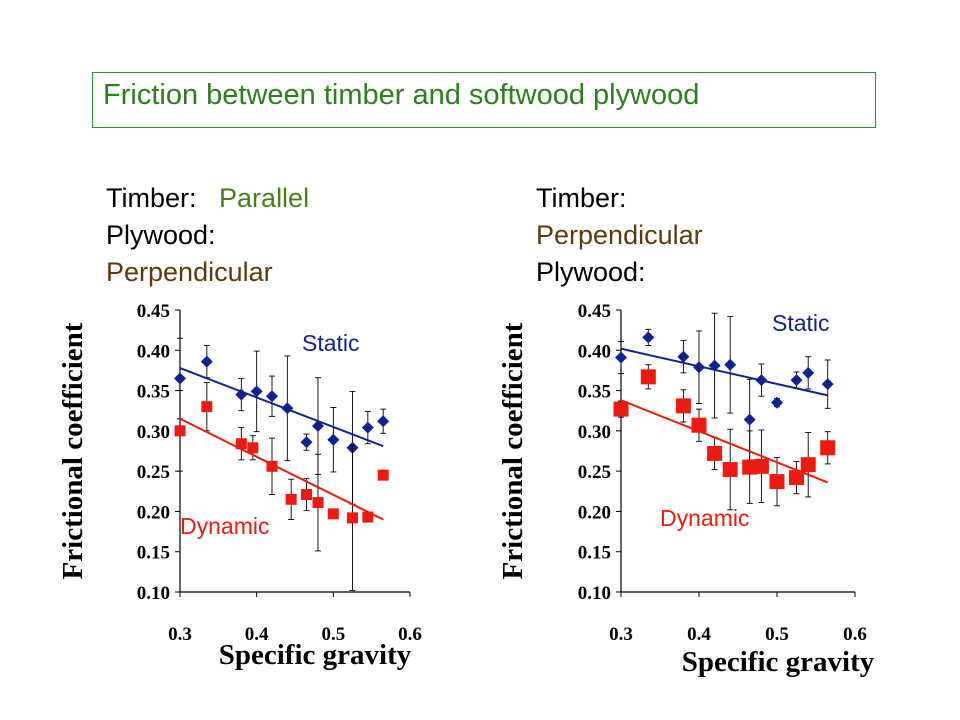  I want to click on right-timber-label: Timber:, so click(581, 198).